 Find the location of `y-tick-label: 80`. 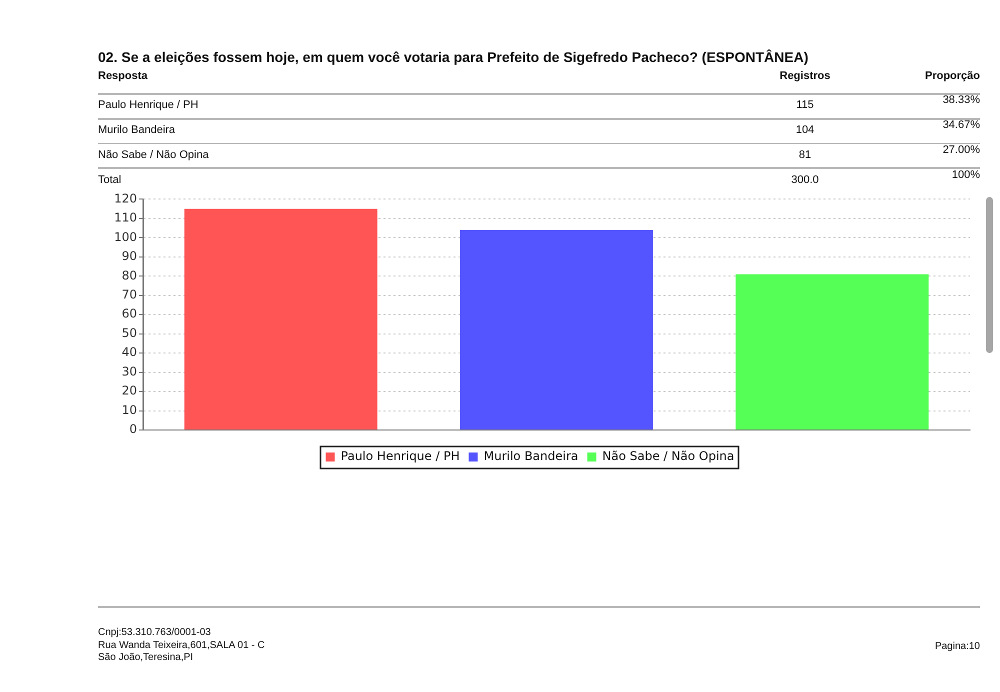

y-tick-label: 80 is located at coordinates (129, 275).